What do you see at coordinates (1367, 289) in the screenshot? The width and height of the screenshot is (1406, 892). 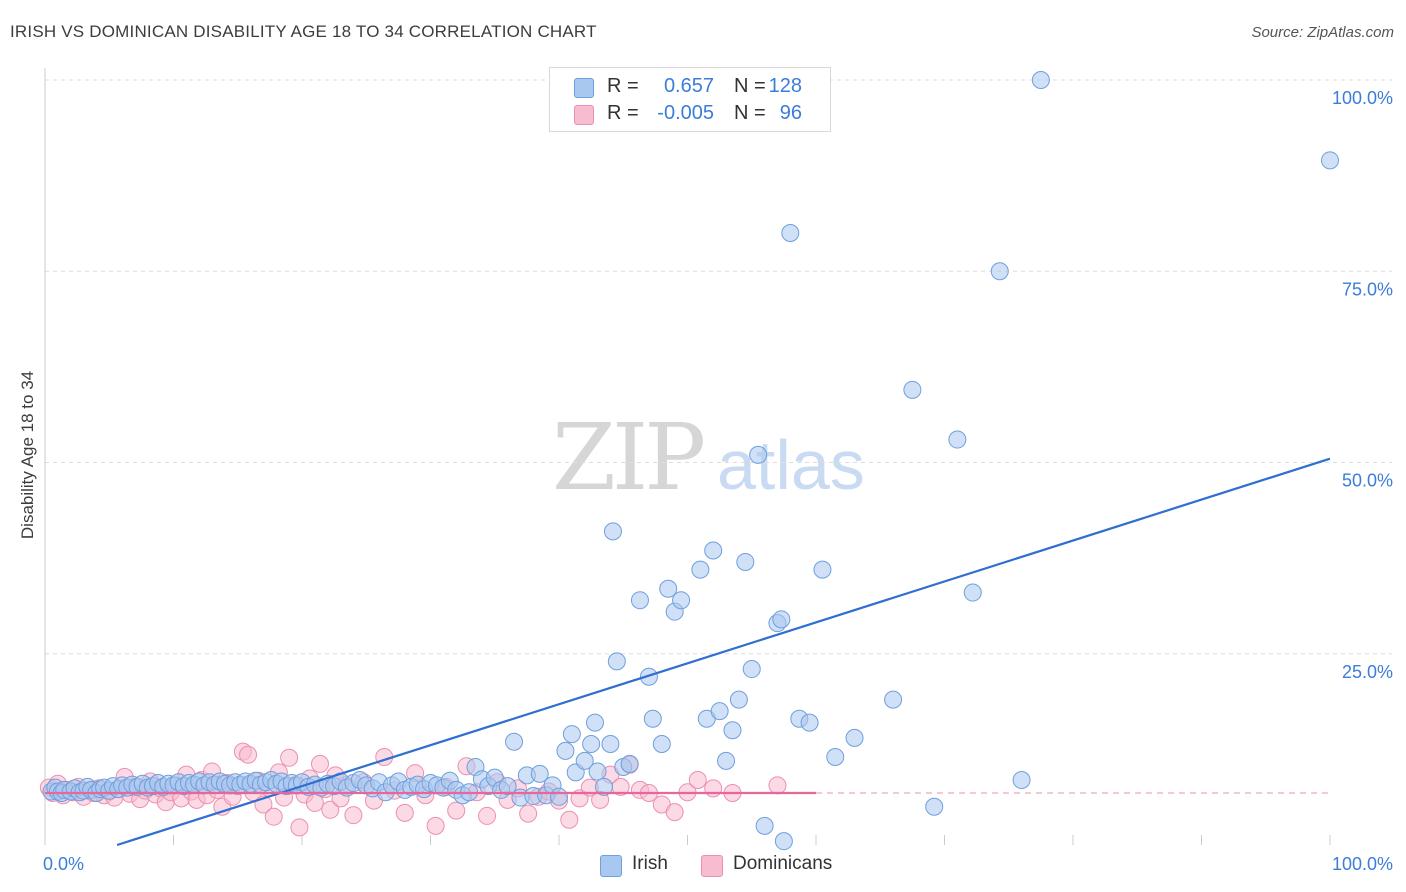 I see `y-tick-label: 75.0%` at bounding box center [1367, 289].